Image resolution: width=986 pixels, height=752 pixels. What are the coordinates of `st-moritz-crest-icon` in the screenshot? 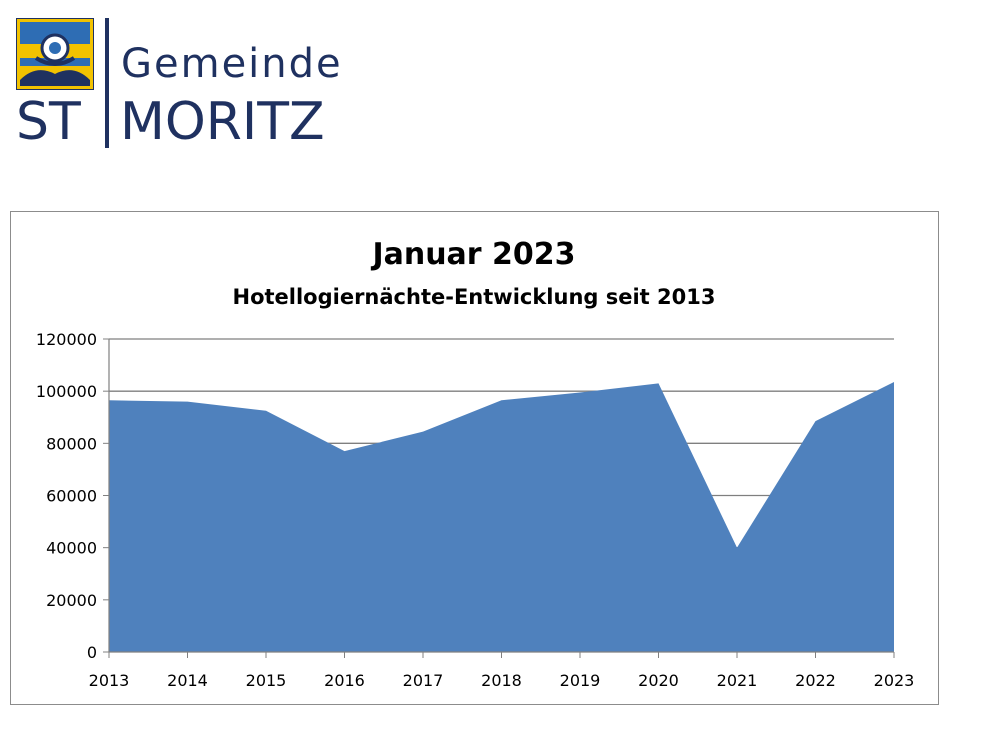 It's located at (55, 54).